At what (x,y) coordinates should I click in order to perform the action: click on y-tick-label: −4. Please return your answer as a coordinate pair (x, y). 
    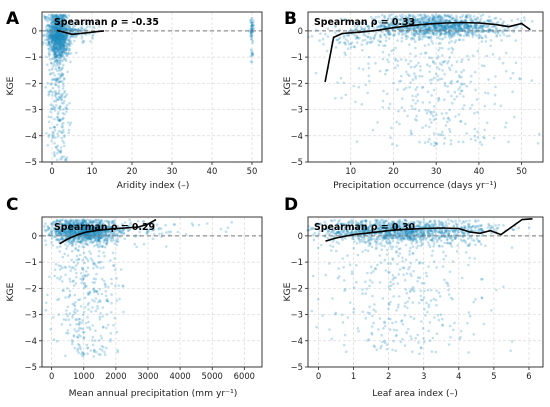
    Looking at the image, I should click on (297, 136).